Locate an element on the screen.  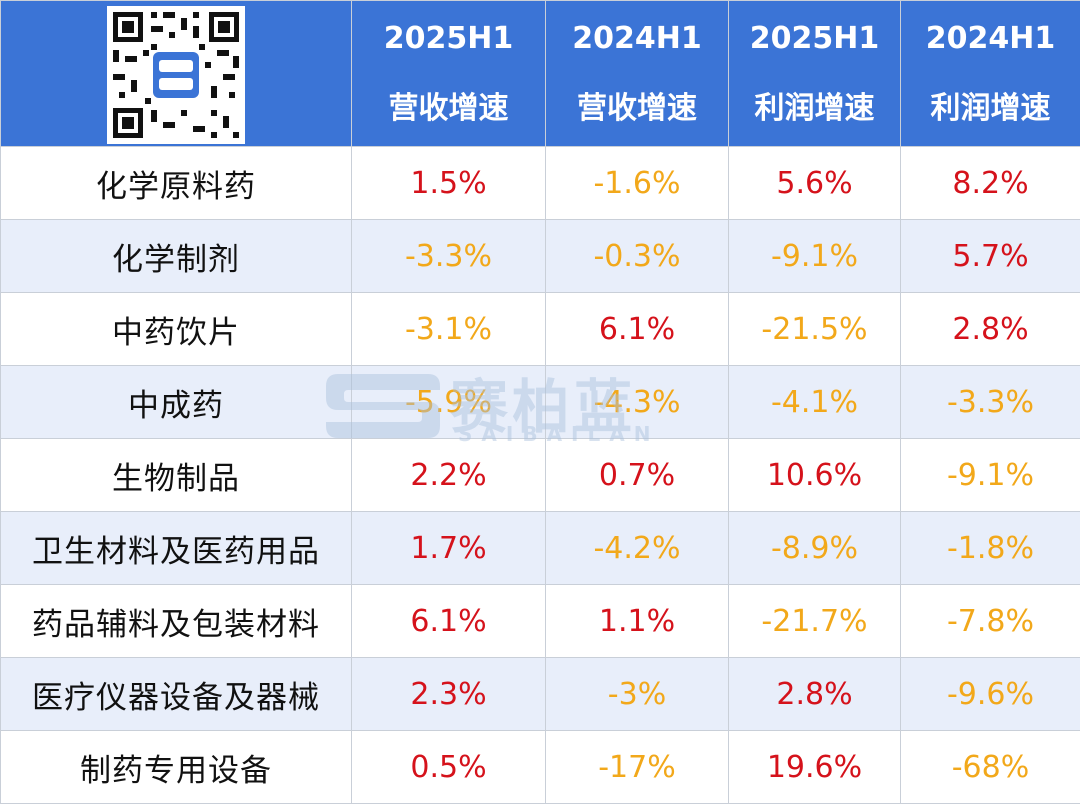
table-row: 医疗仪器设备及器械 2.3% -3% 2.8% -9.6% is located at coordinates (540, 694).